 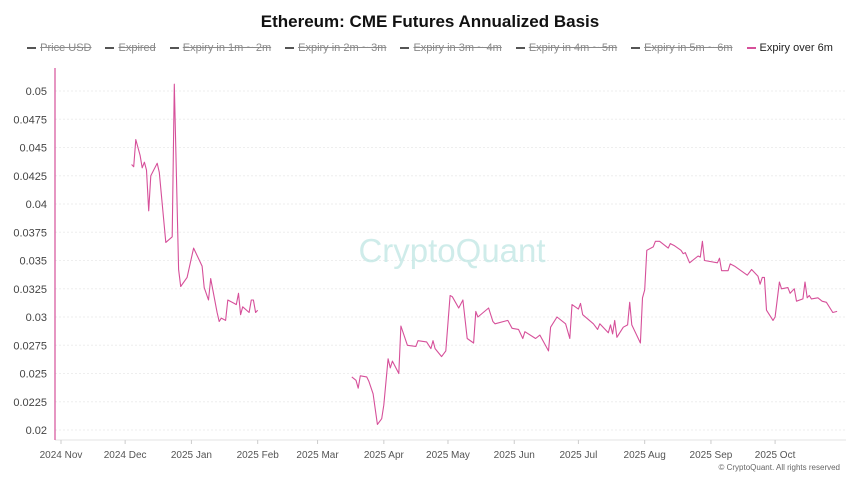 What do you see at coordinates (578, 455) in the screenshot?
I see `x-tick-label: 2025 Jul` at bounding box center [578, 455].